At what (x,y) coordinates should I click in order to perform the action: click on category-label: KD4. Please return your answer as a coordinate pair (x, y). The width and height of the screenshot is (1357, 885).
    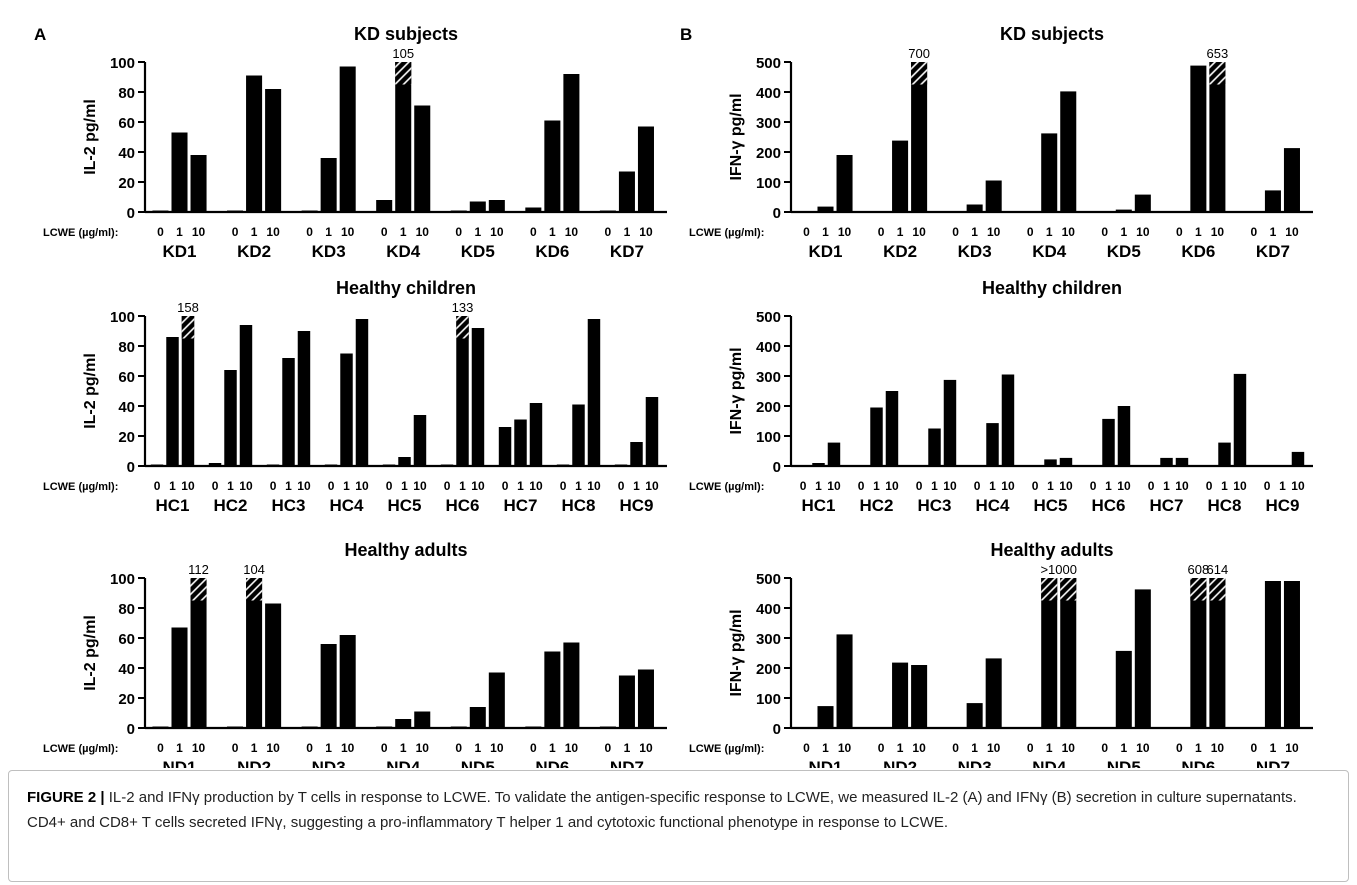
    Looking at the image, I should click on (1049, 251).